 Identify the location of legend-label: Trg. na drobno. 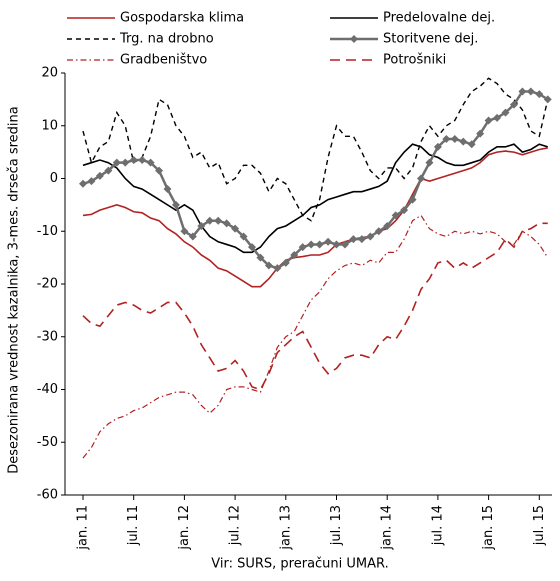
(166, 39).